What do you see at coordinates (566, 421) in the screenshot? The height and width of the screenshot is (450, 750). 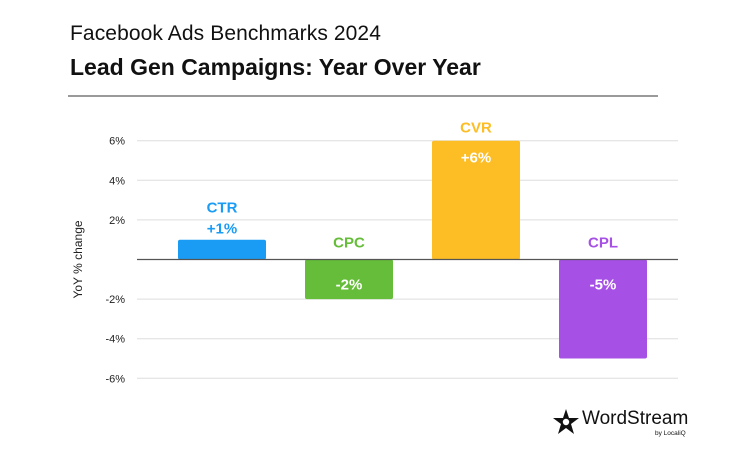 I see `wordstream-logo-icon` at bounding box center [566, 421].